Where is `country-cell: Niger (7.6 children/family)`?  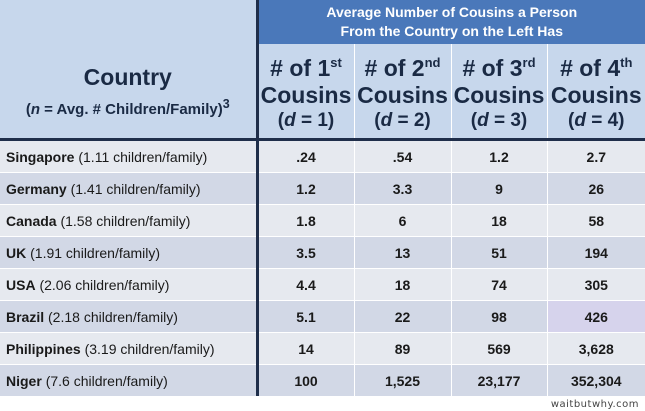
country-cell: Niger (7.6 children/family) is located at coordinates (128, 380).